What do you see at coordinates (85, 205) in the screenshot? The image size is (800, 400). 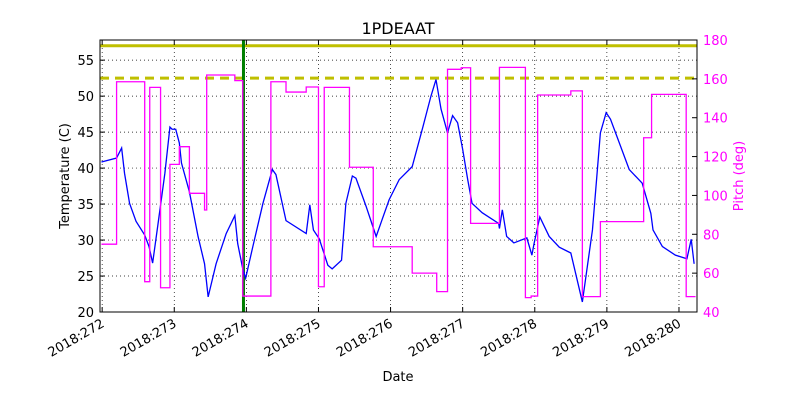 I see `y-tick-label: 35` at bounding box center [85, 205].